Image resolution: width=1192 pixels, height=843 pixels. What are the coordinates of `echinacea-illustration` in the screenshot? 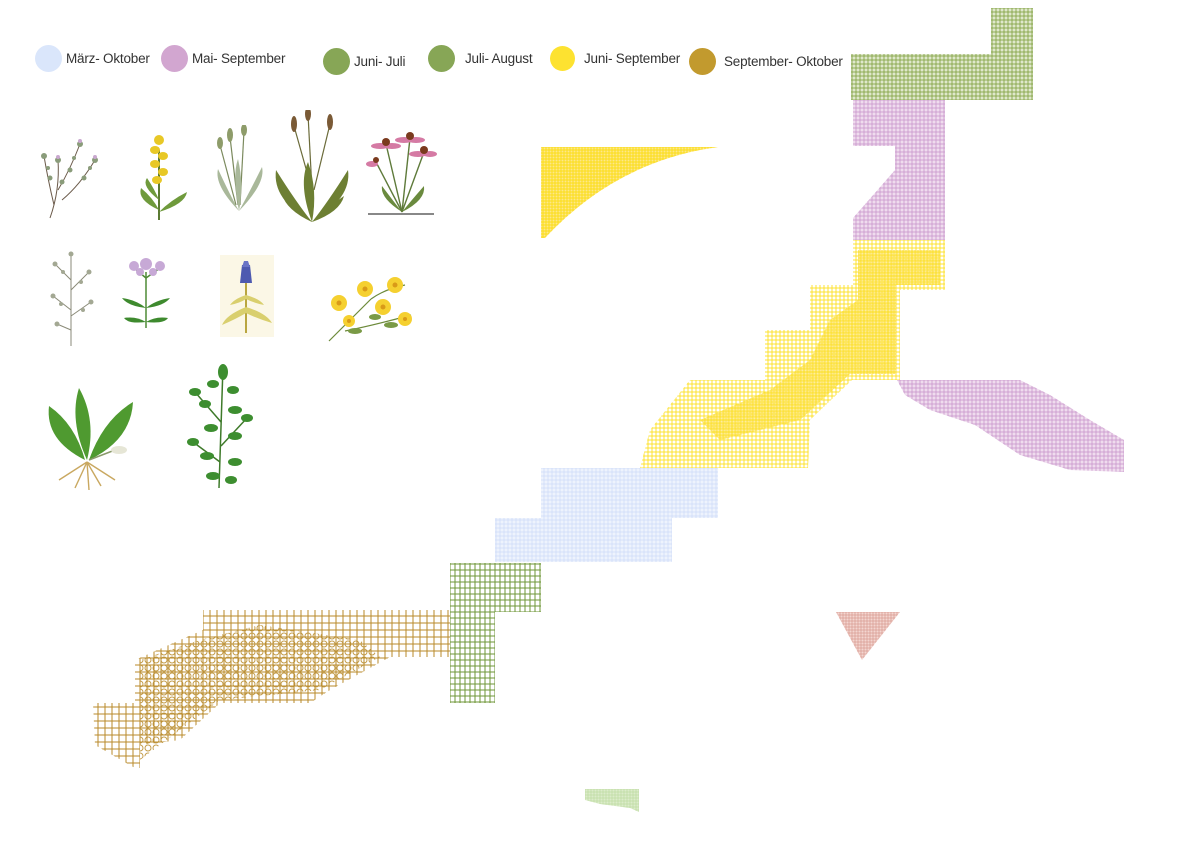 It's located at (401, 173).